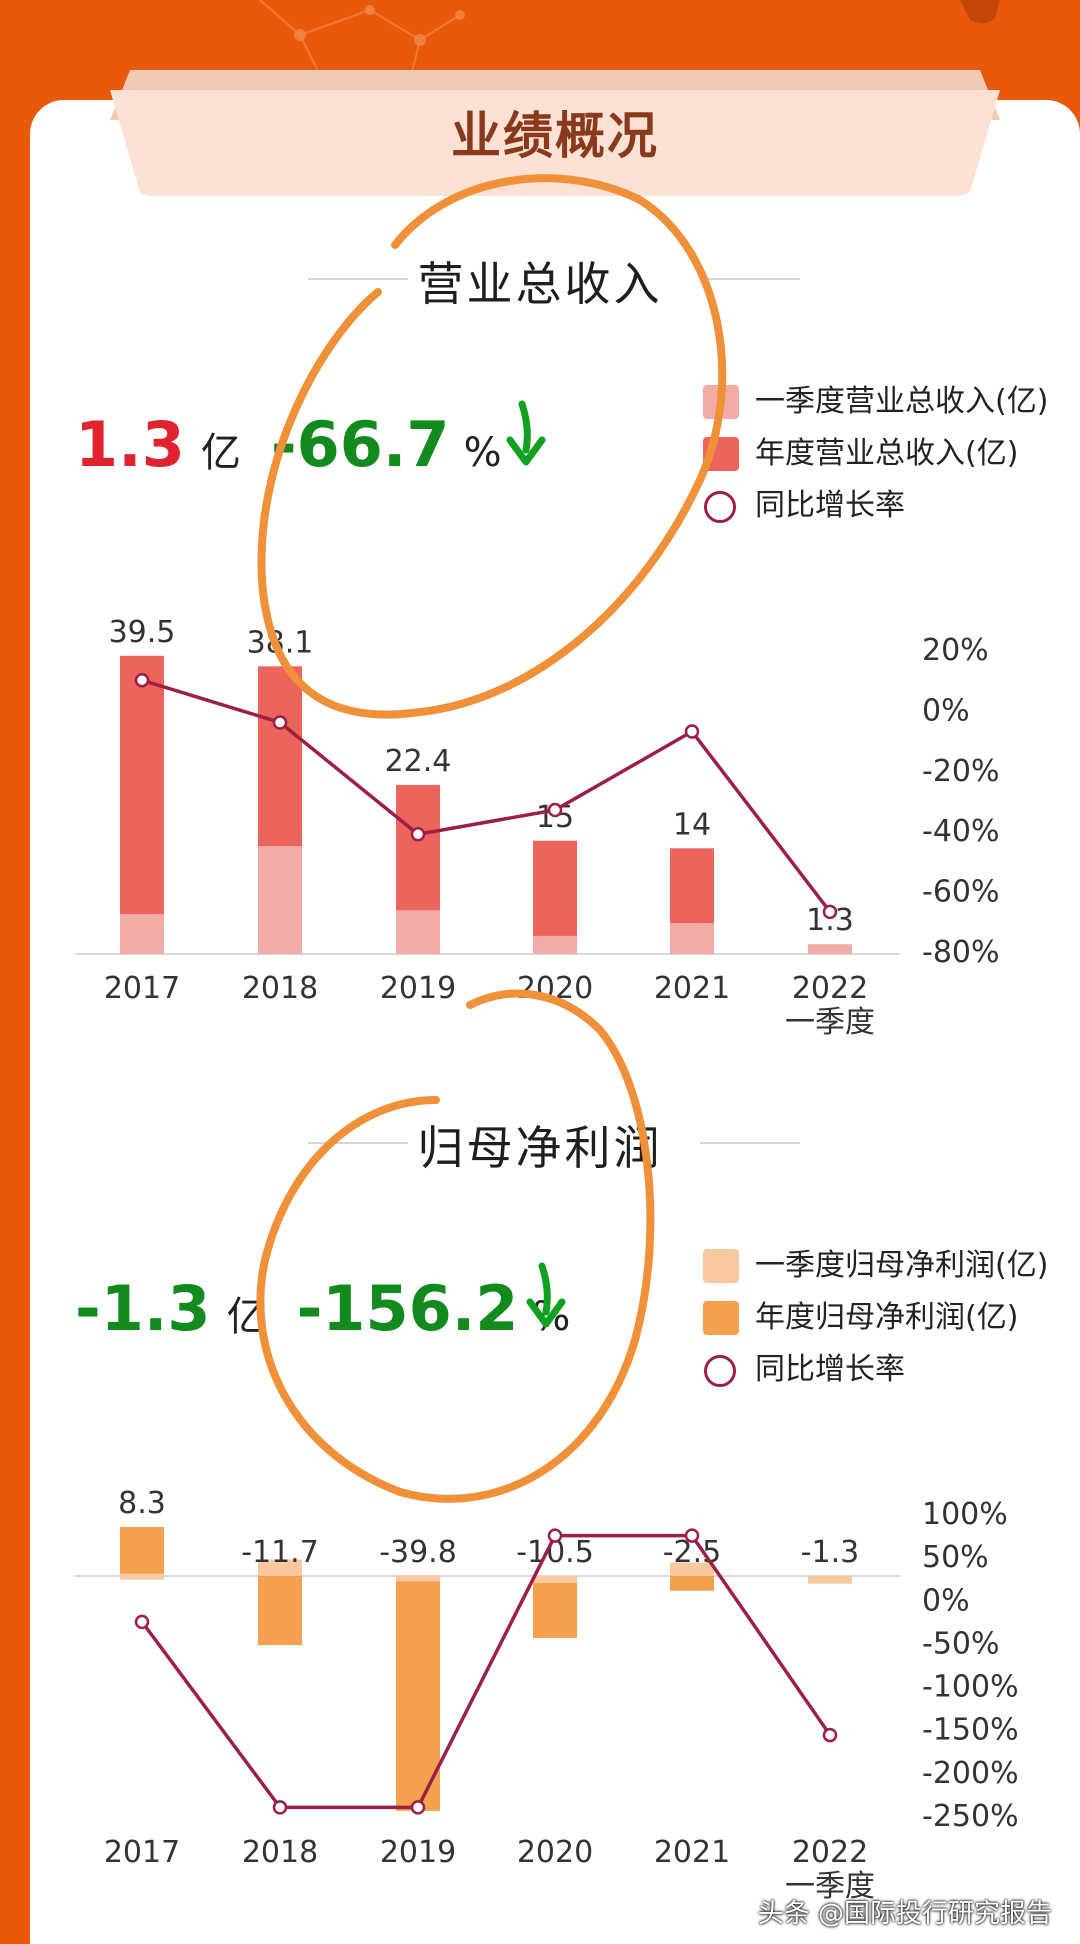  Describe the element at coordinates (961, 952) in the screenshot. I see `right-axis-tick-label: -80%` at that location.